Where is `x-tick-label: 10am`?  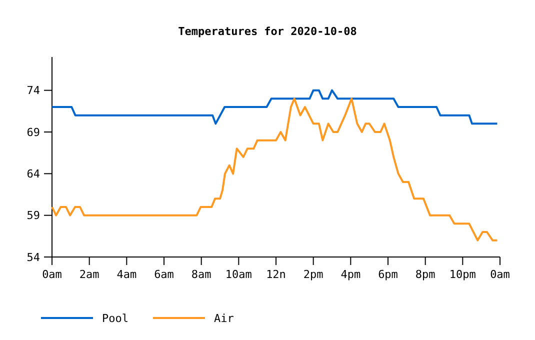
x-tick-label: 10am is located at coordinates (238, 274).